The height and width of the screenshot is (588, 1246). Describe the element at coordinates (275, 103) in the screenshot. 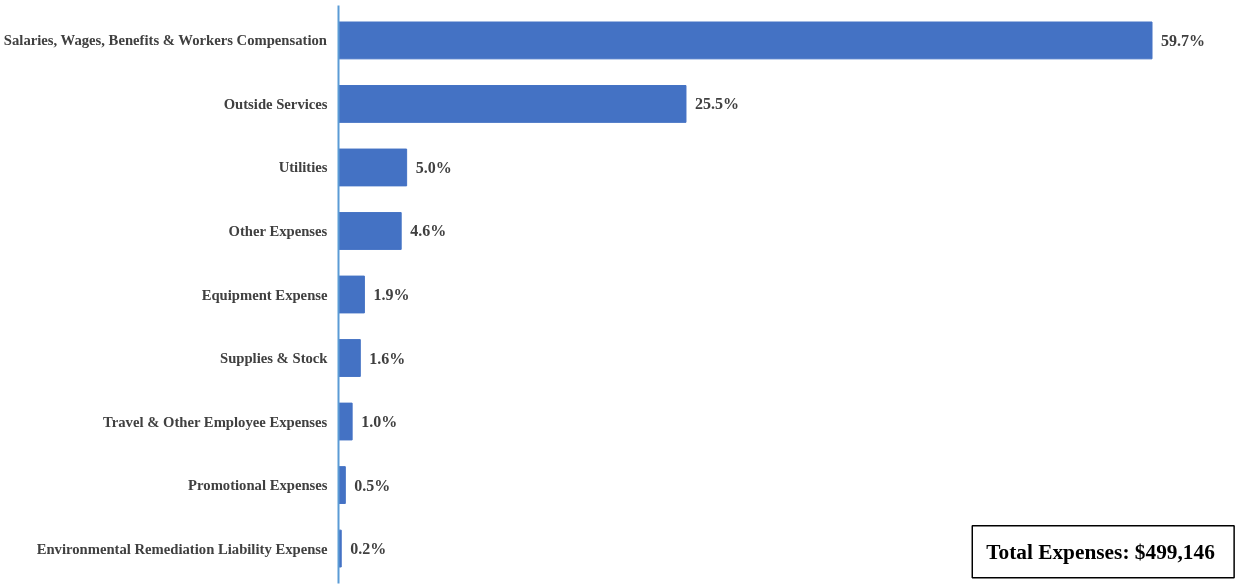

I see `y-tick-label: Outside Services` at that location.